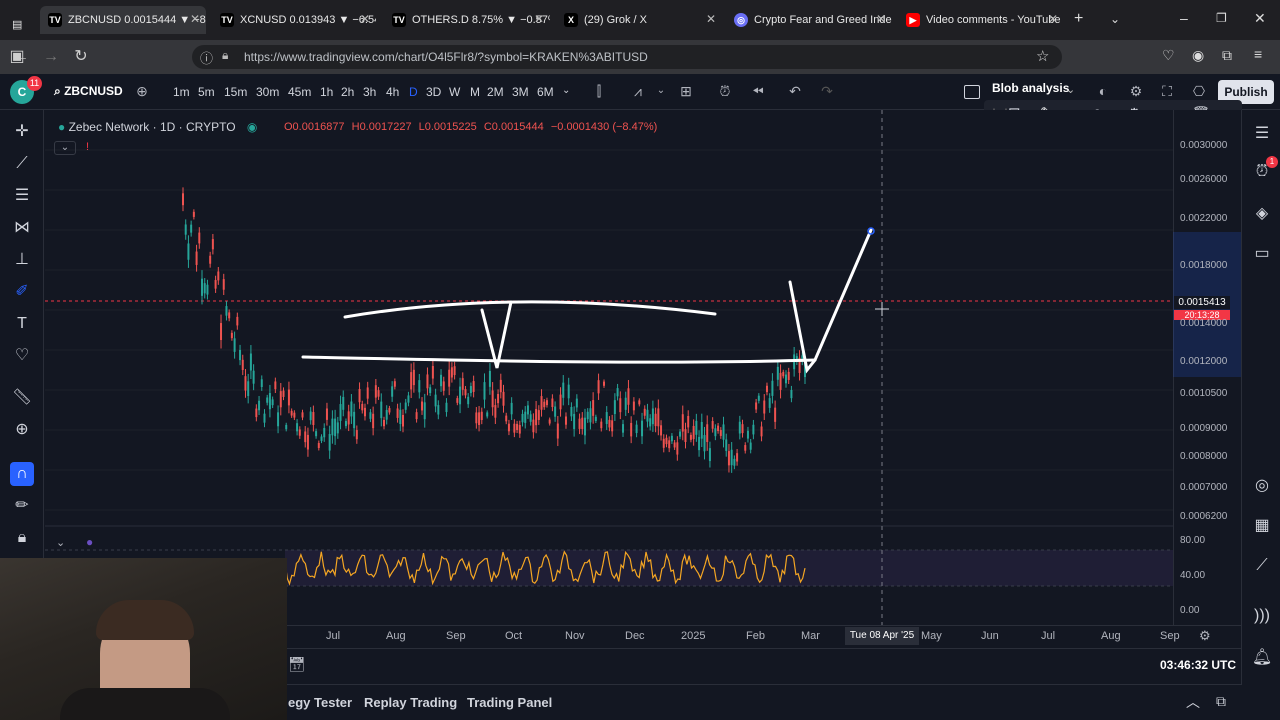 The width and height of the screenshot is (1280, 720). Describe the element at coordinates (21, 56) in the screenshot. I see `back-icon: ←` at that location.